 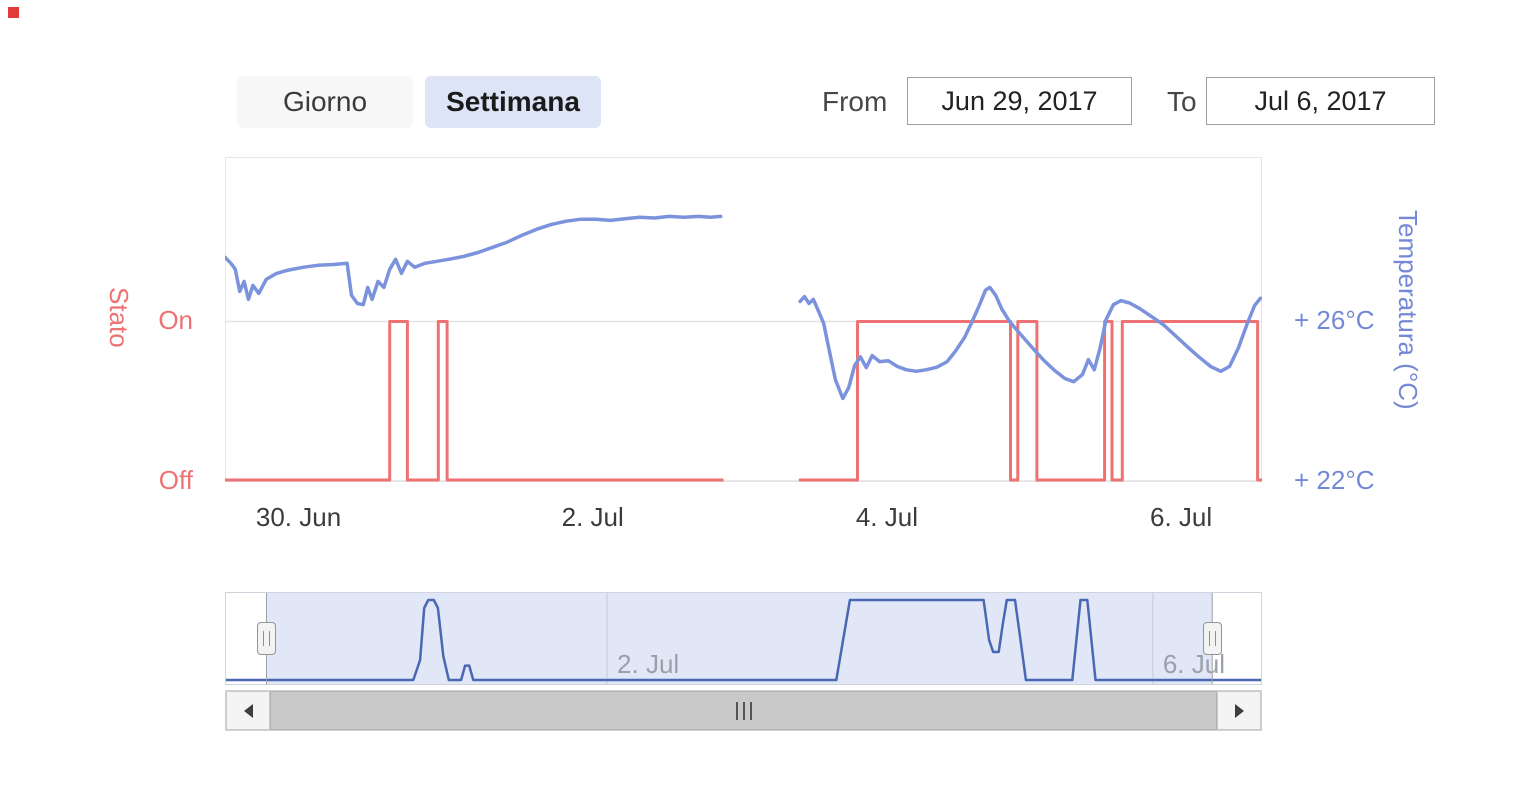 I want to click on from-label: From, so click(x=855, y=101).